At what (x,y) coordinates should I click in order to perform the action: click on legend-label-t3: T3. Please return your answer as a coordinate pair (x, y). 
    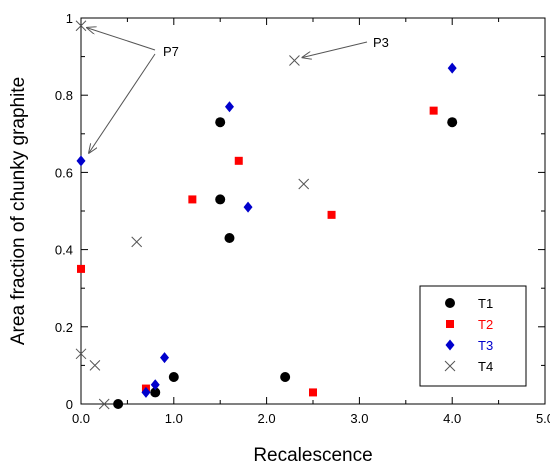
    Looking at the image, I should click on (485, 345).